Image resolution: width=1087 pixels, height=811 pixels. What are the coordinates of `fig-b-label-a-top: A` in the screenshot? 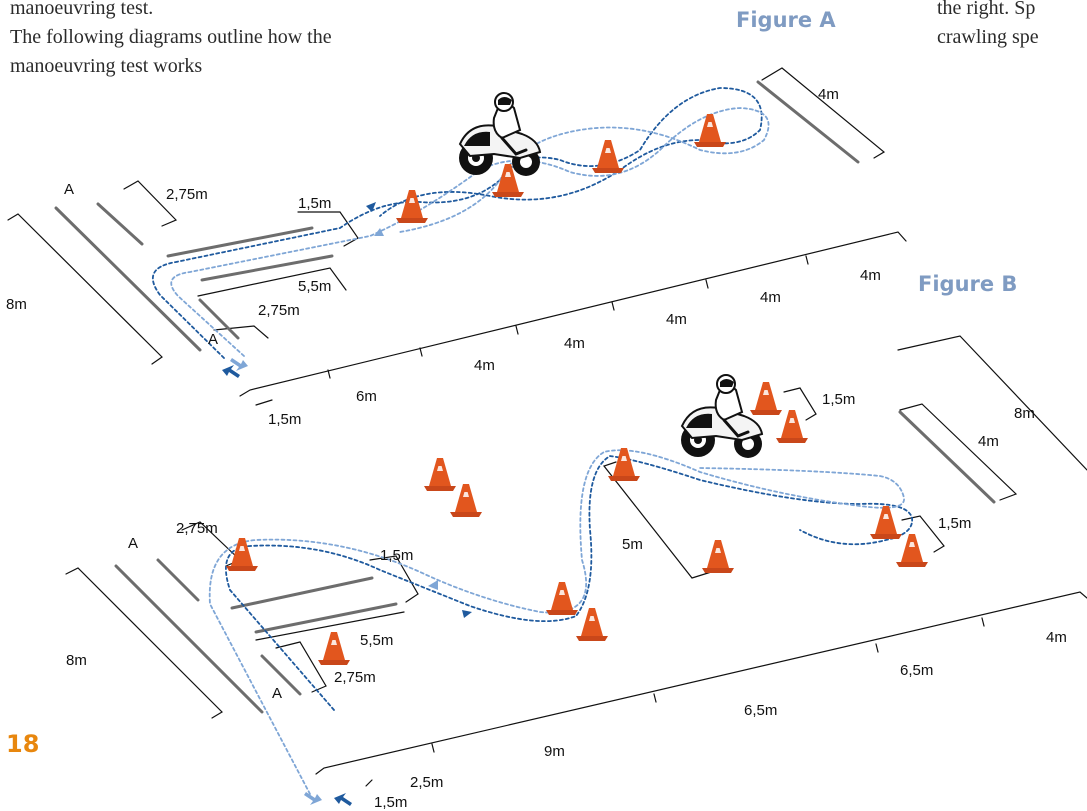 It's located at (133, 543).